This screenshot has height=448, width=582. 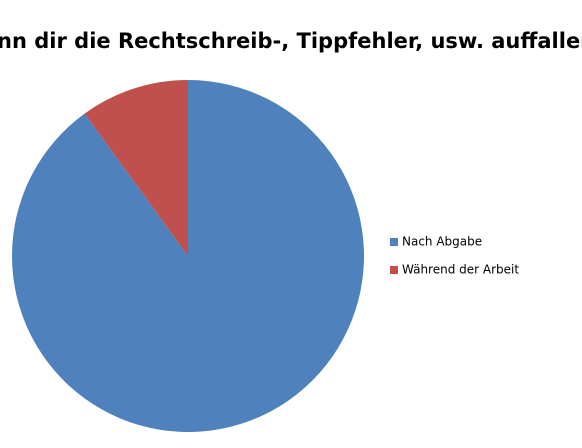 I want to click on pie-slice, so click(x=136, y=168).